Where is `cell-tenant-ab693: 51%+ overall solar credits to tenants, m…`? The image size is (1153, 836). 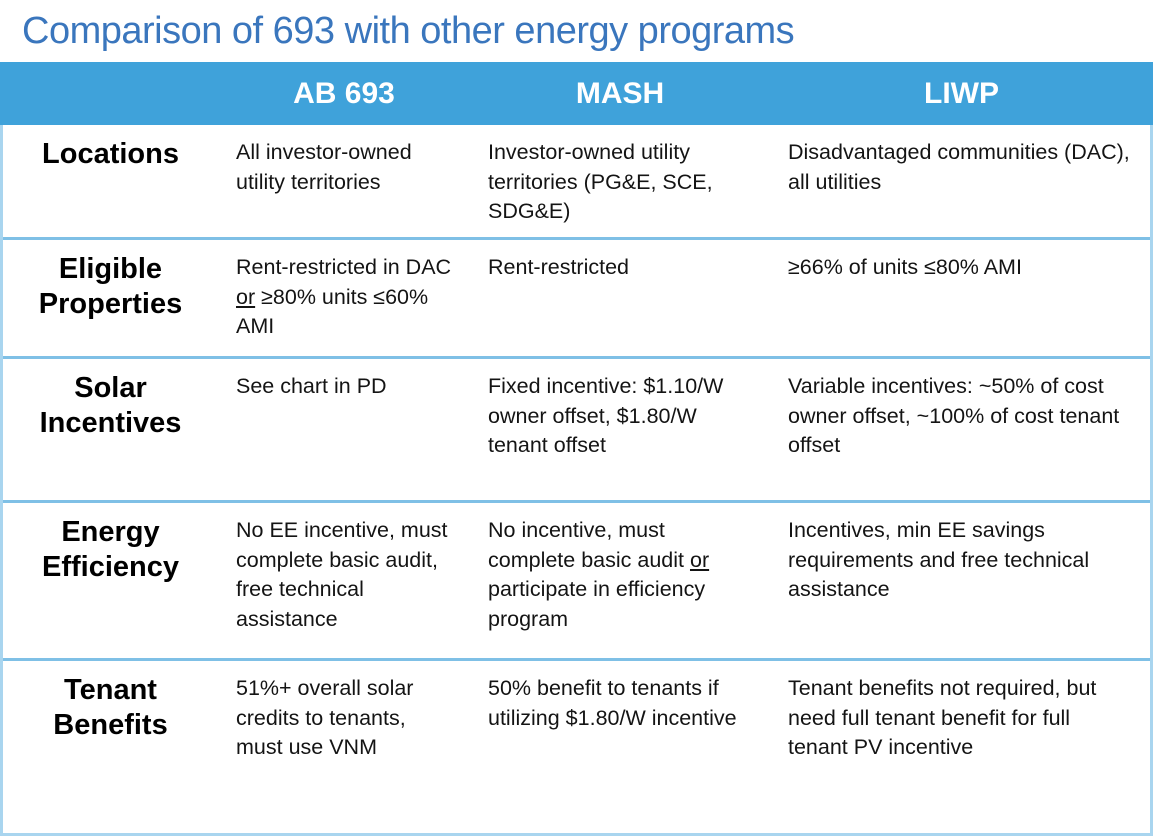 cell-tenant-ab693: 51%+ overall solar credits to tenants, m… is located at coordinates (325, 718).